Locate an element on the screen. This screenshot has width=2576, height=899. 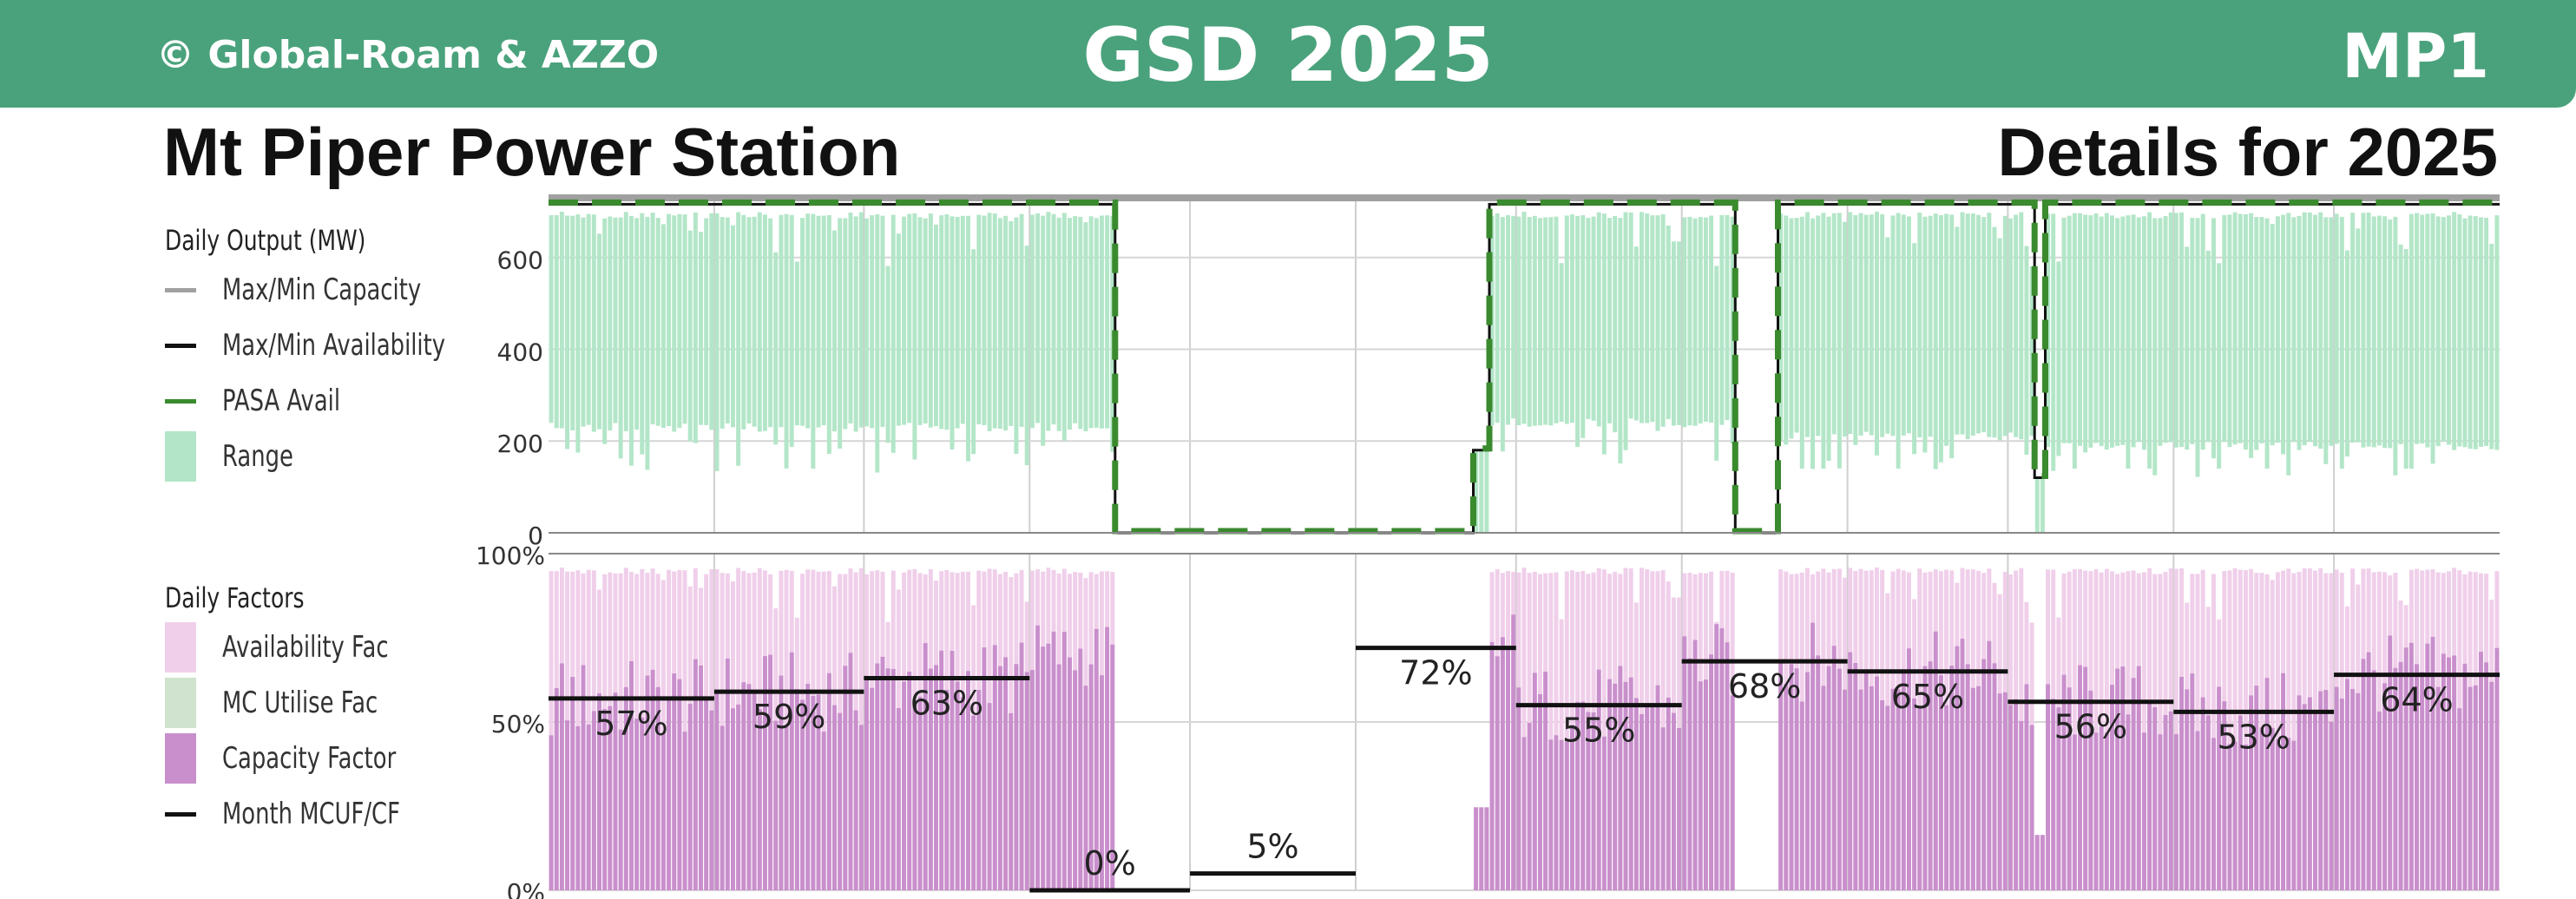
legend-label: Max/Min Availability is located at coordinates (334, 345).